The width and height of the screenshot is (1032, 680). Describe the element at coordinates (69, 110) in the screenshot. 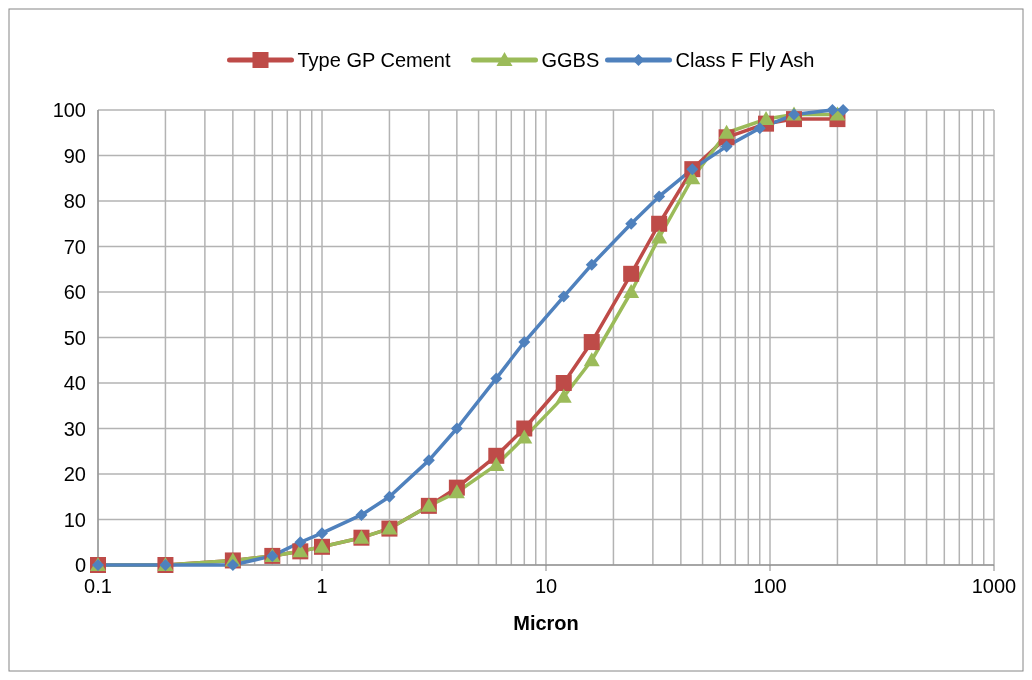

I see `y-tick-label: 100` at that location.